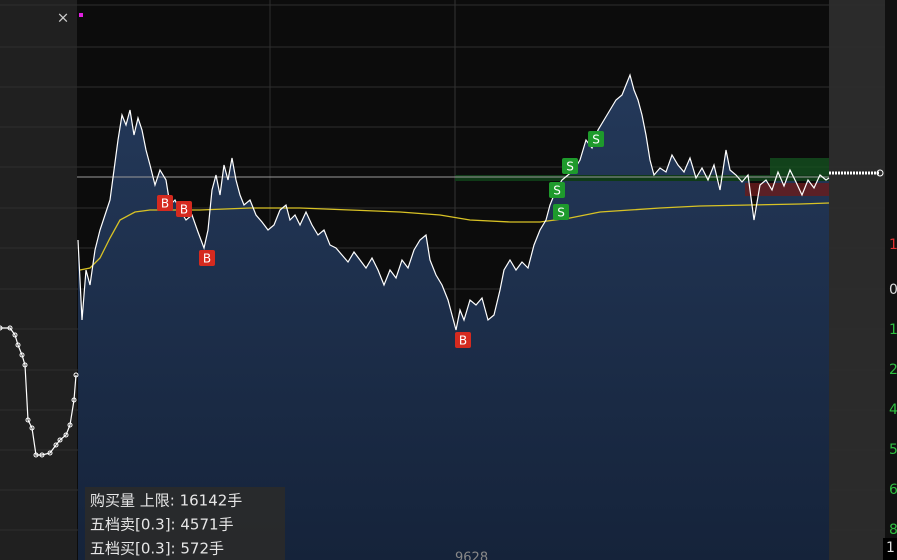 This screenshot has width=897, height=560. What do you see at coordinates (454, 236) in the screenshot?
I see `average-line` at bounding box center [454, 236].